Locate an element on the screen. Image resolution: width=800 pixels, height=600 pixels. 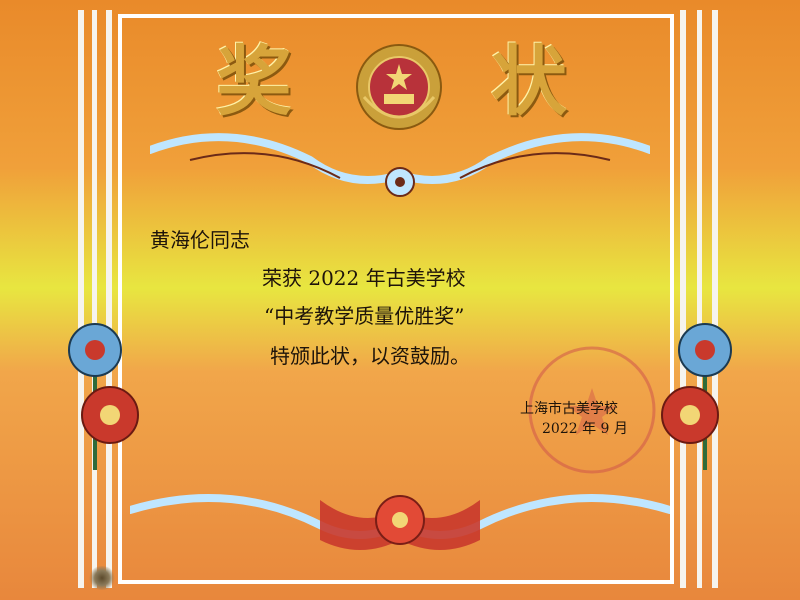
award-line-2: “中考教学质量优胜奖” is located at coordinates (364, 316).